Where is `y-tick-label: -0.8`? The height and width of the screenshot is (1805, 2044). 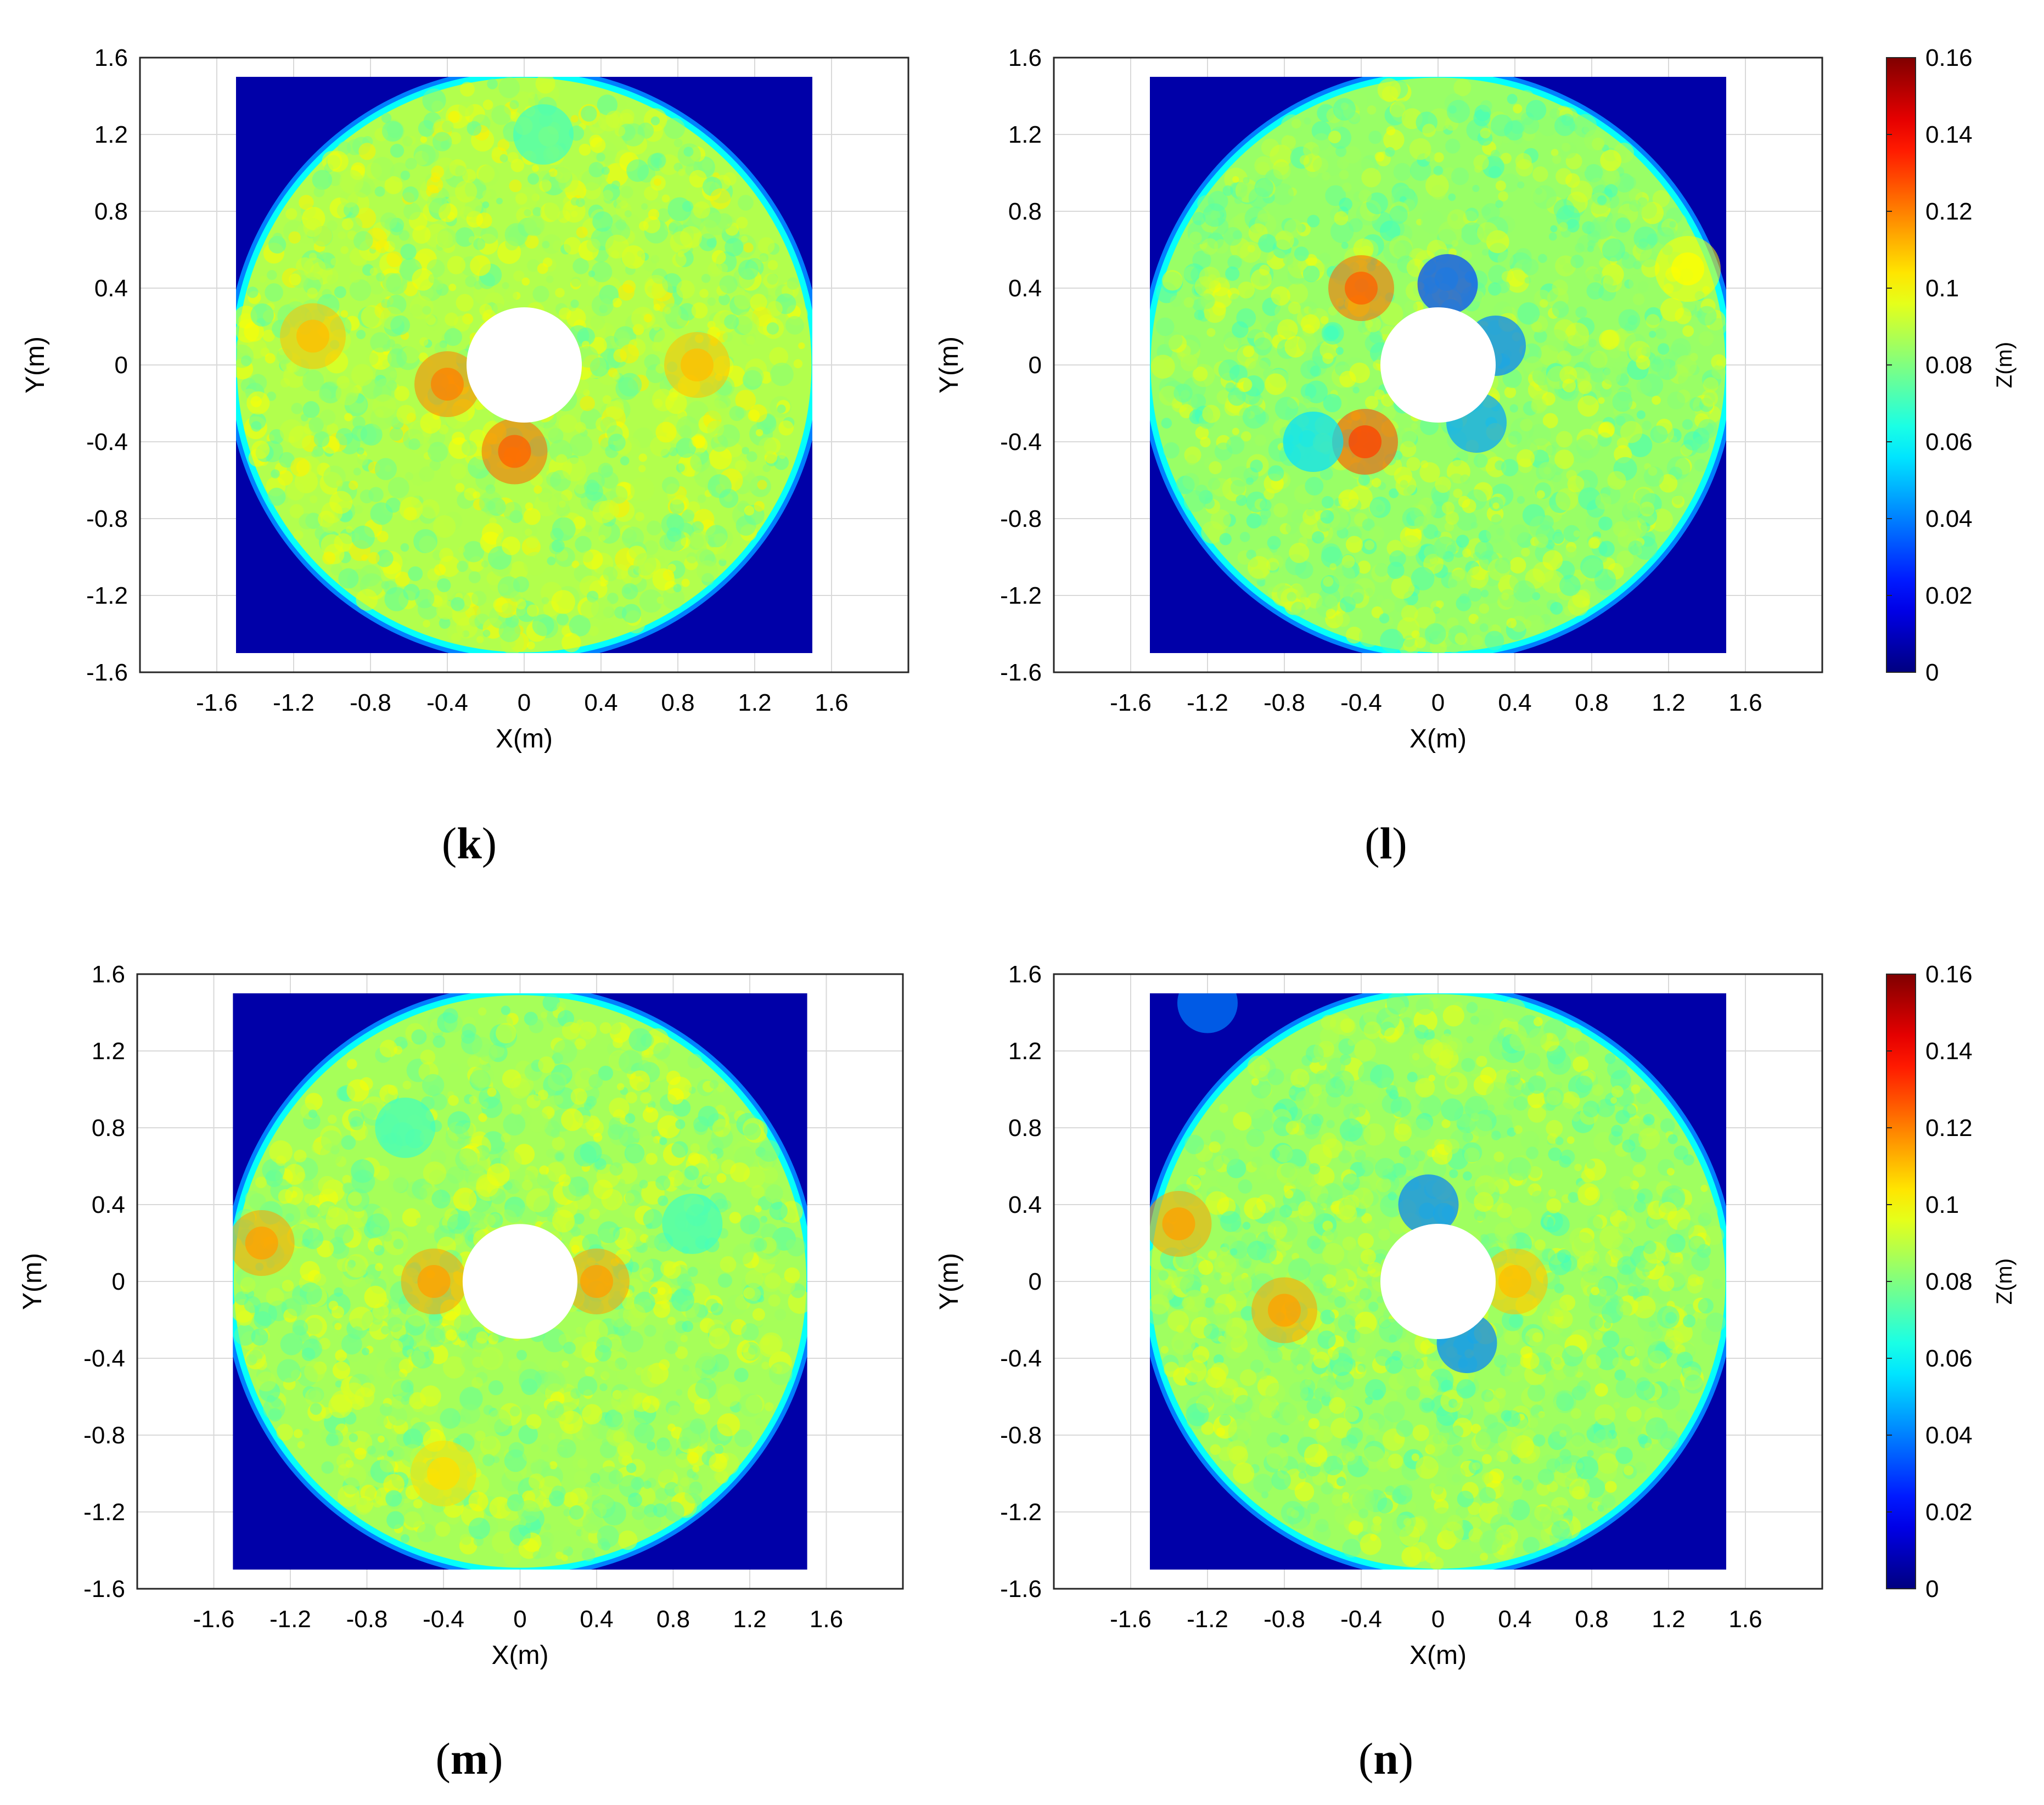
y-tick-label: -0.8 is located at coordinates (1021, 518).